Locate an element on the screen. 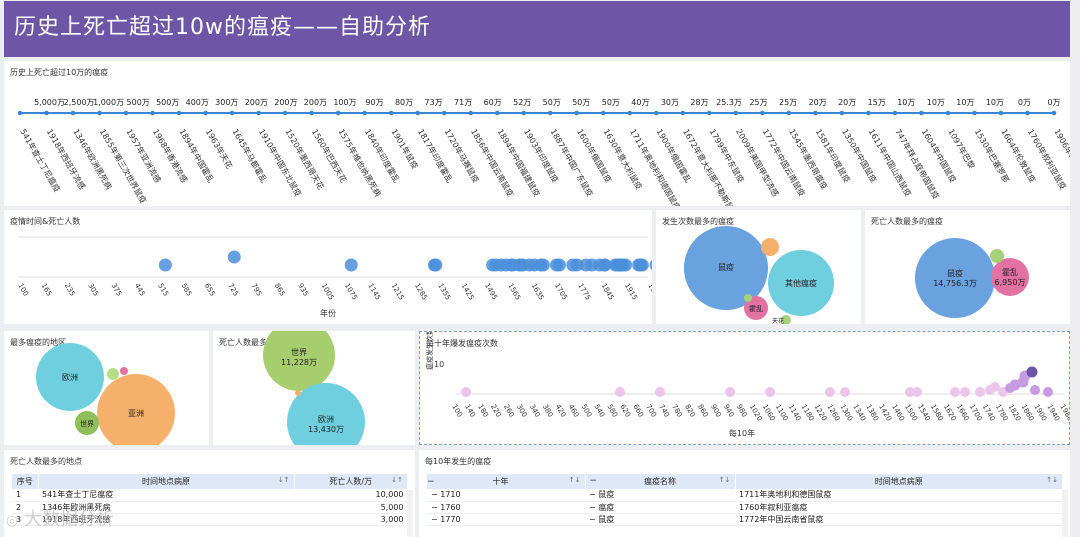 This screenshot has width=1080, height=537. decade-ytick: 10 is located at coordinates (439, 364).